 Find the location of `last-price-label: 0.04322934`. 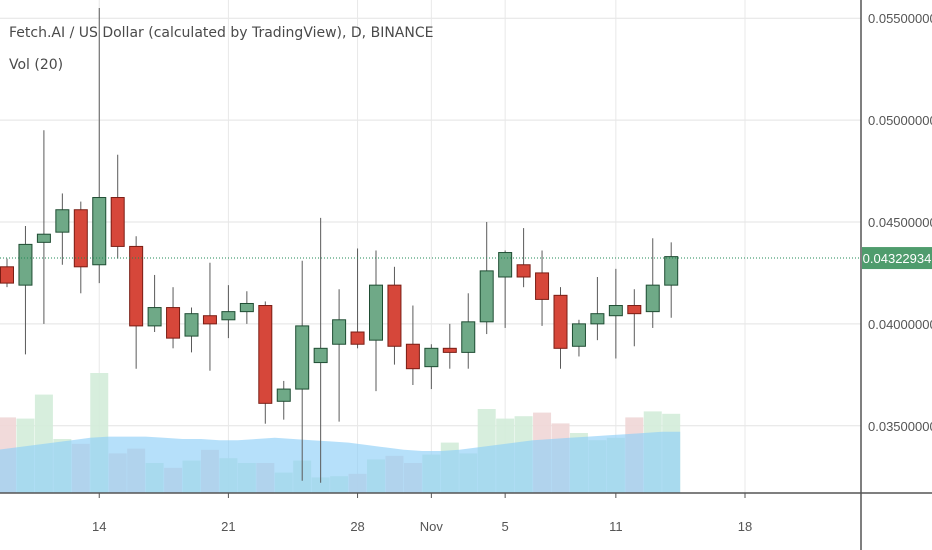

last-price-label: 0.04322934 is located at coordinates (897, 258).